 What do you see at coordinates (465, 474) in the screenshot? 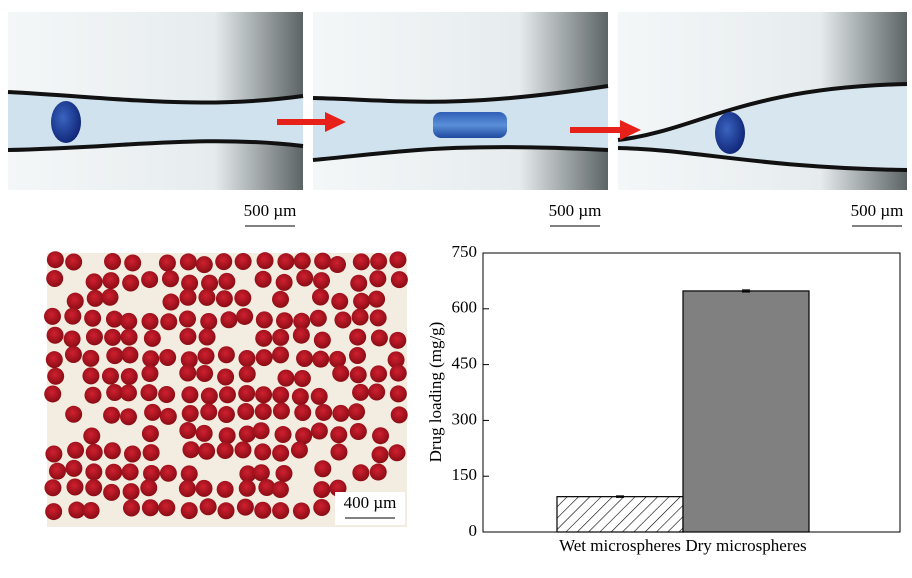
I see `y-tick-label: 150` at bounding box center [465, 474].